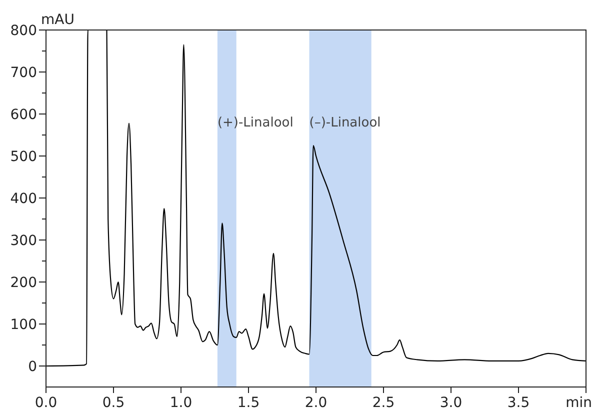 The height and width of the screenshot is (419, 593). I want to click on y-tick-label: 100, so click(23, 324).